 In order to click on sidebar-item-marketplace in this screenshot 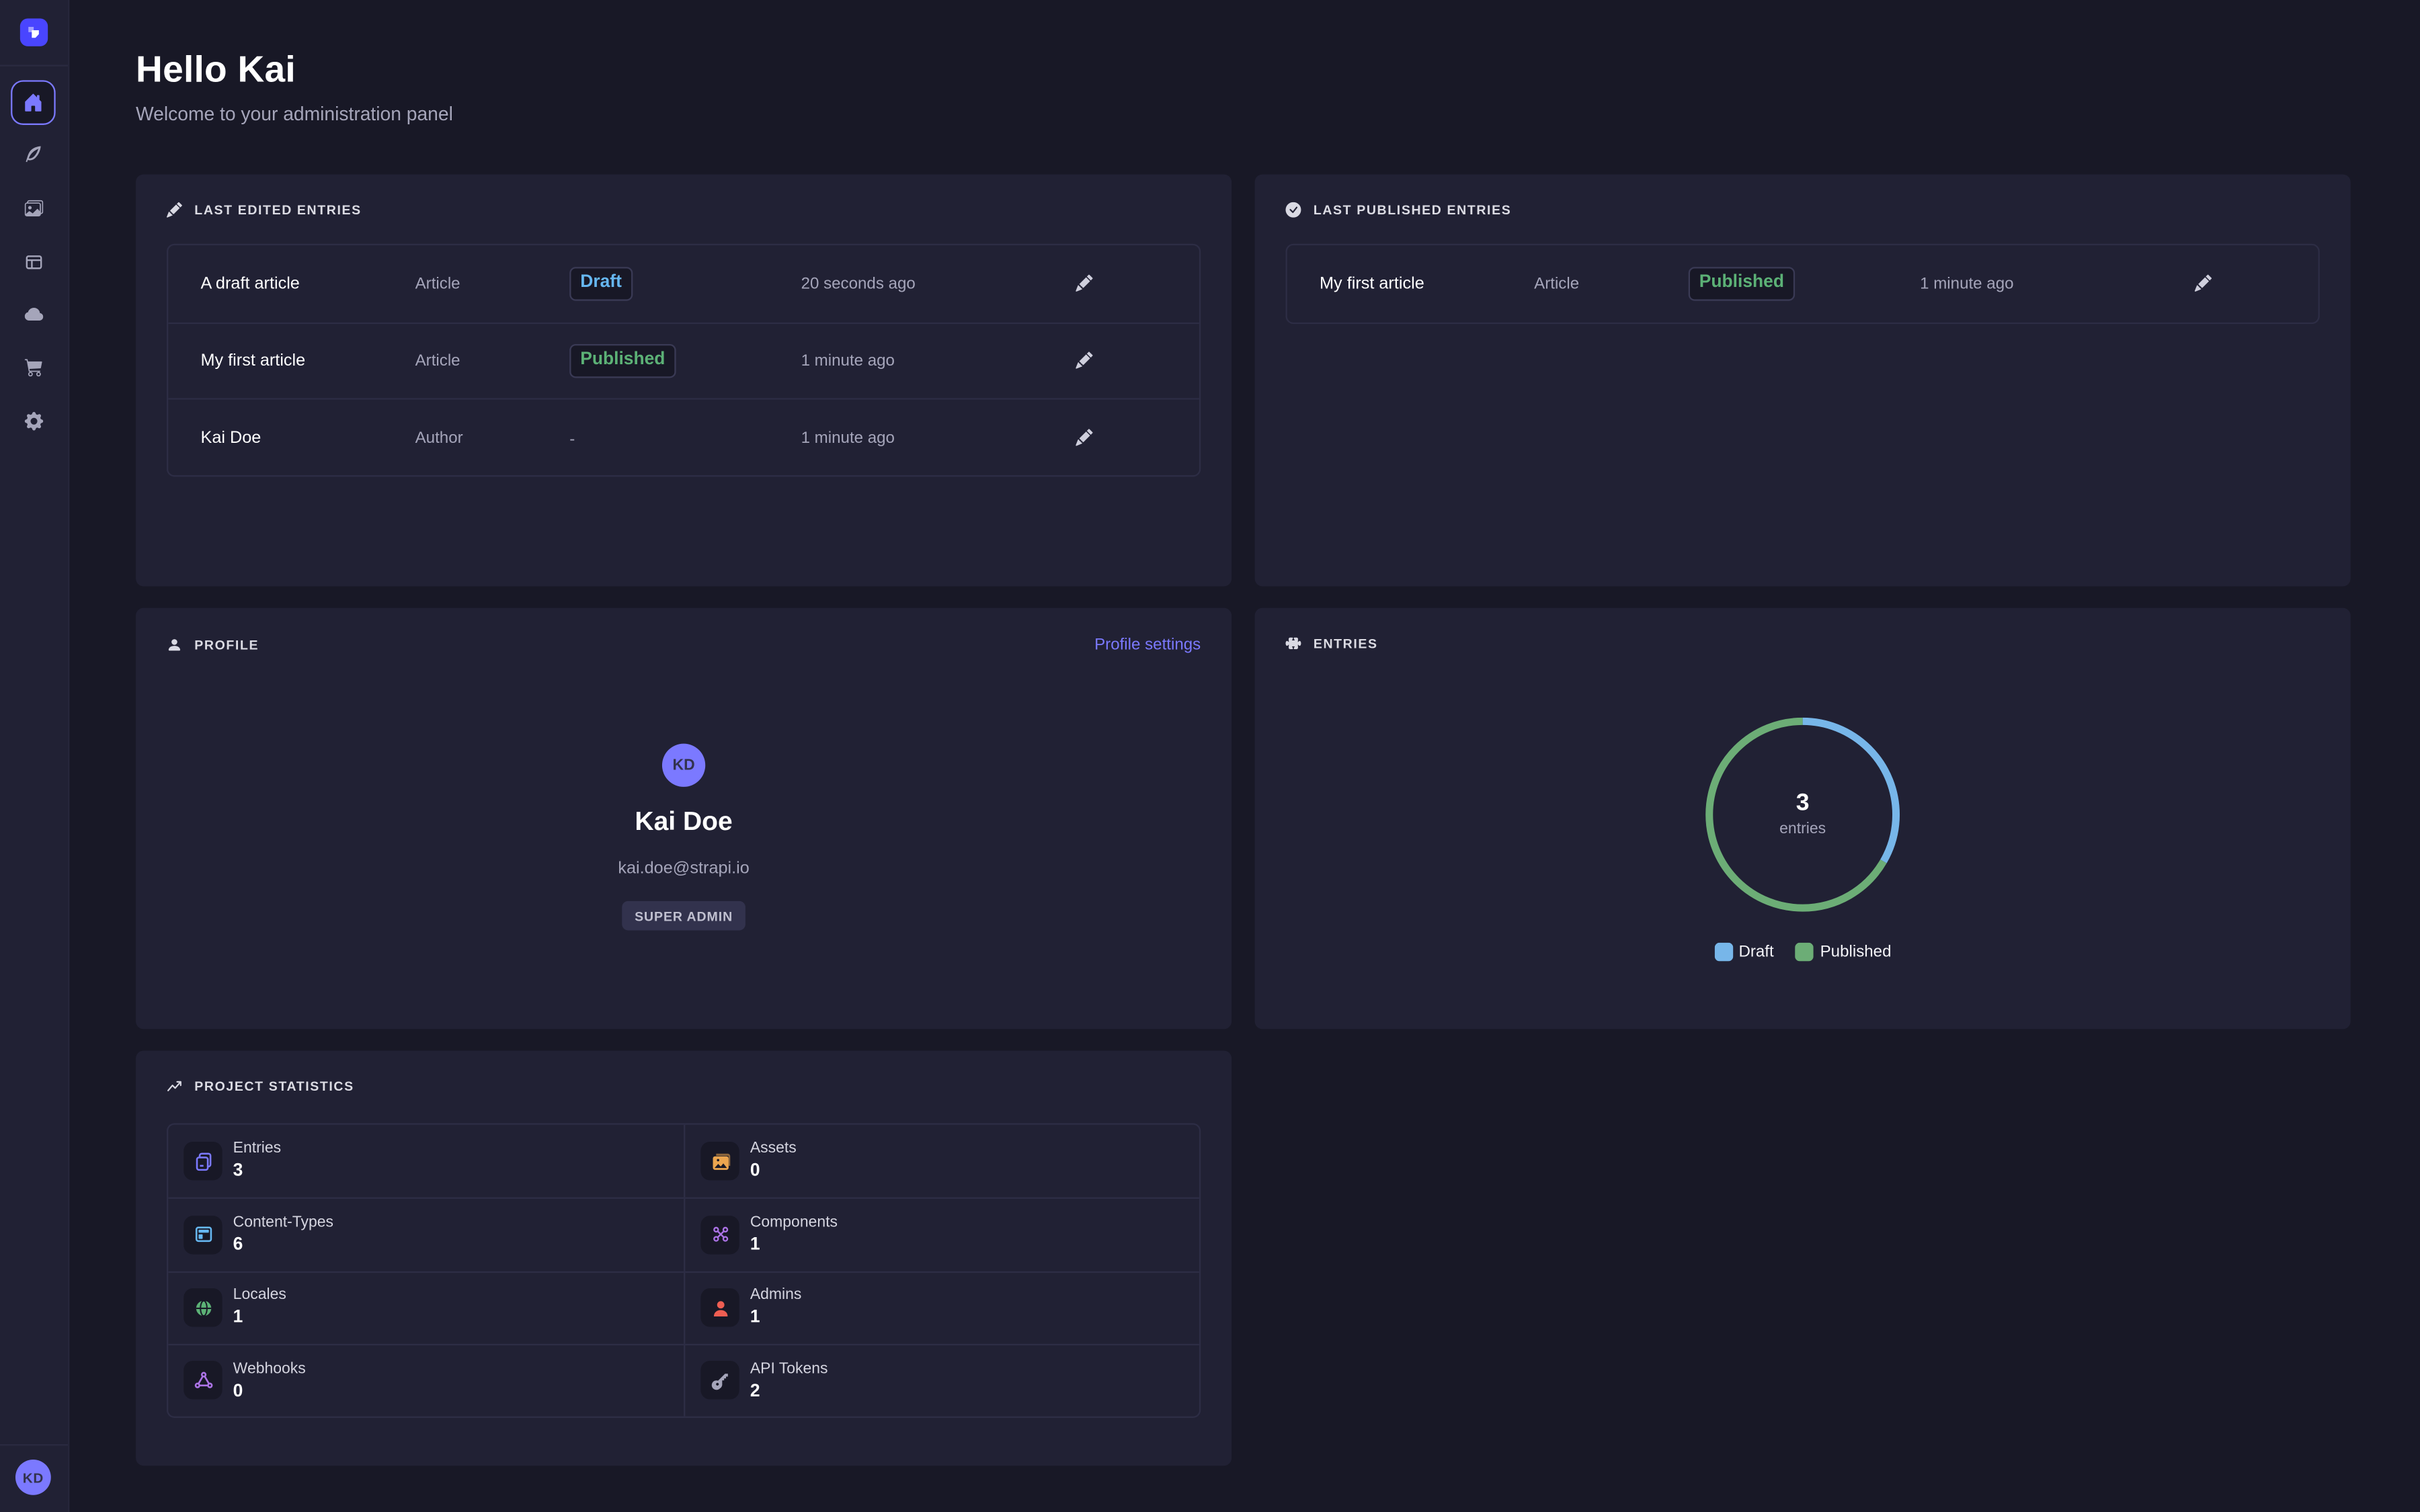, I will do `click(34, 367)`.